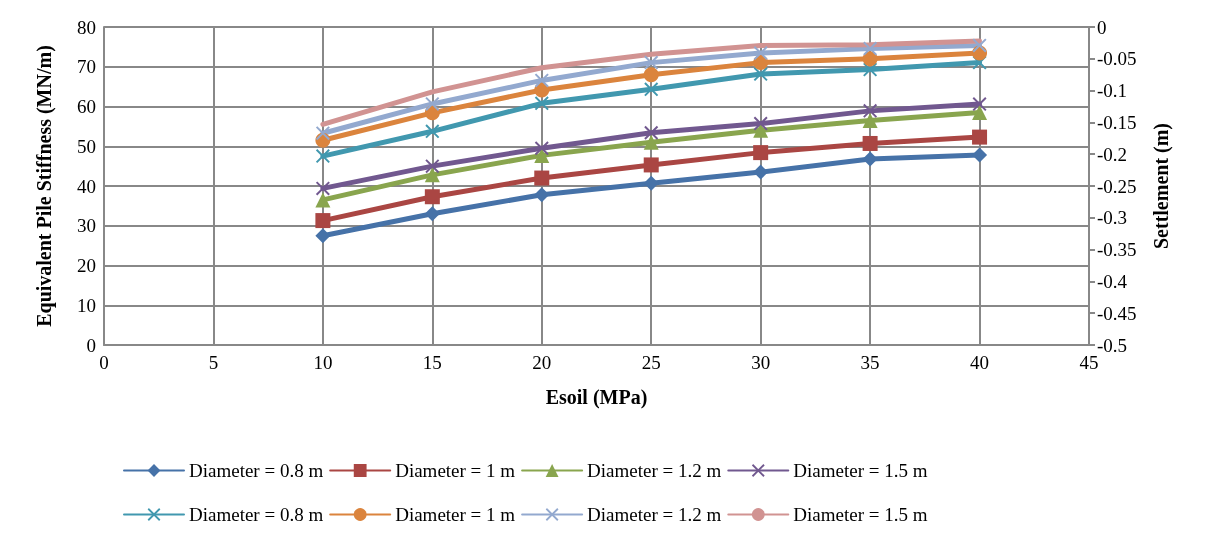 Image resolution: width=1228 pixels, height=550 pixels. What do you see at coordinates (1117, 122) in the screenshot?
I see `y2-tick-label: -0.15` at bounding box center [1117, 122].